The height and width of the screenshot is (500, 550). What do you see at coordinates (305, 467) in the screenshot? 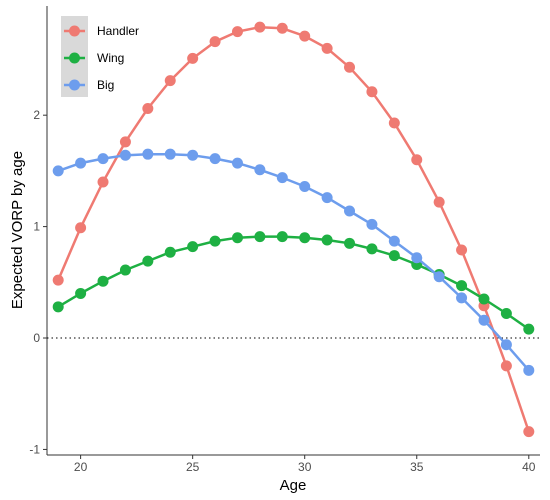
I see `x-tick-label: 30` at bounding box center [305, 467].